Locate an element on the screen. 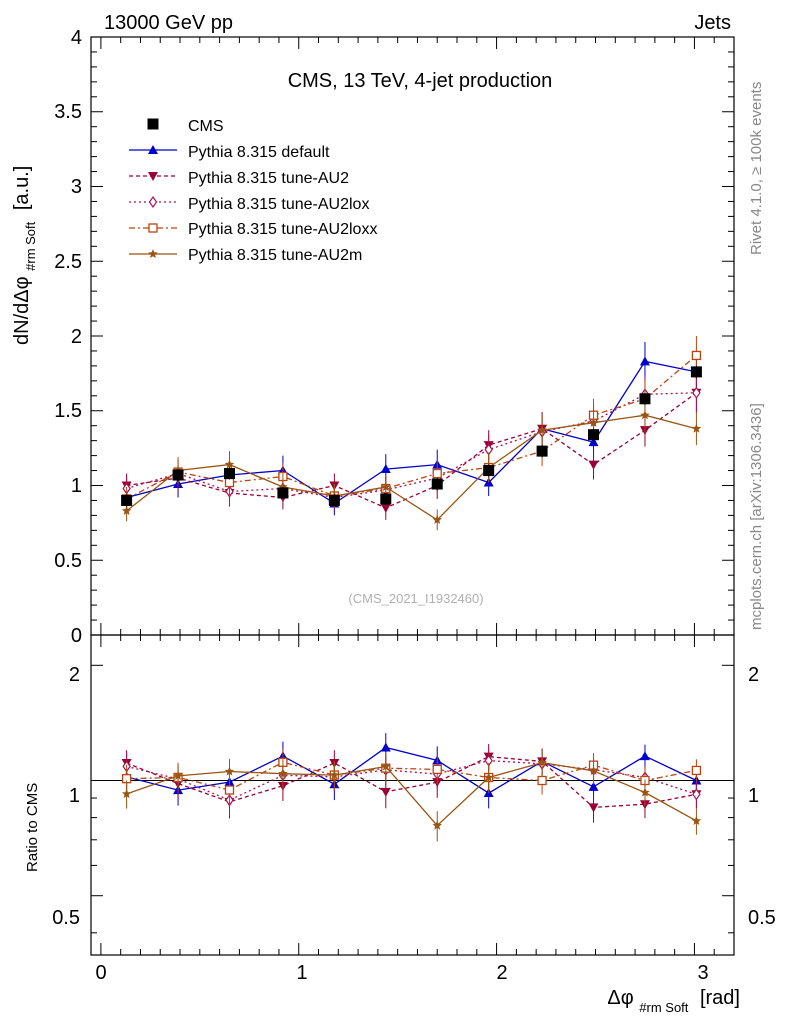 The width and height of the screenshot is (786, 1024). legend-label-default: Pythia 8.315 default is located at coordinates (259, 152).